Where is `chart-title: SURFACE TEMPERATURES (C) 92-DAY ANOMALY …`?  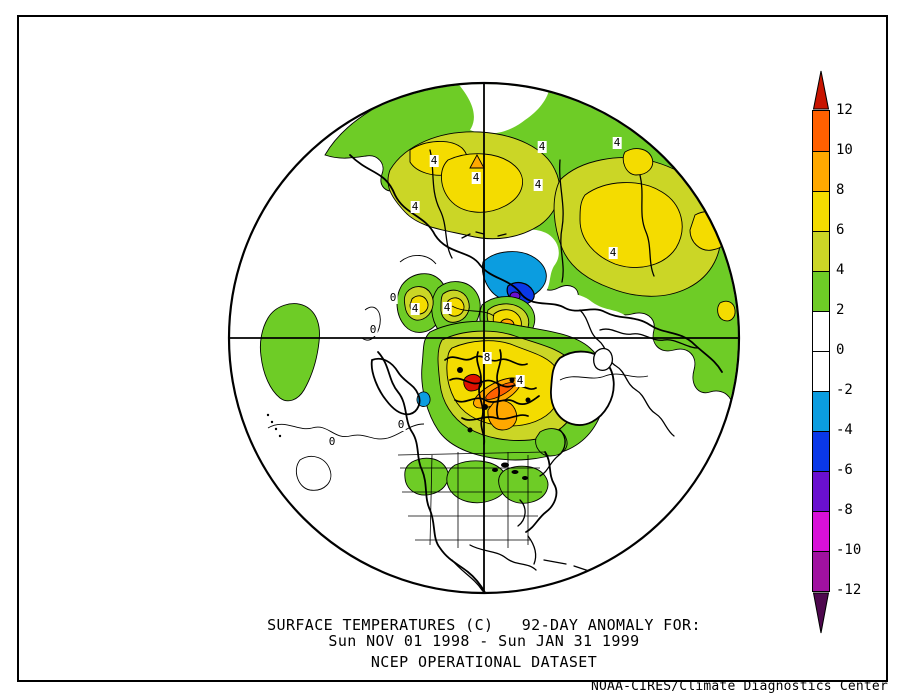 chart-title: SURFACE TEMPERATURES (C) 92-DAY ANOMALY … is located at coordinates (484, 625).